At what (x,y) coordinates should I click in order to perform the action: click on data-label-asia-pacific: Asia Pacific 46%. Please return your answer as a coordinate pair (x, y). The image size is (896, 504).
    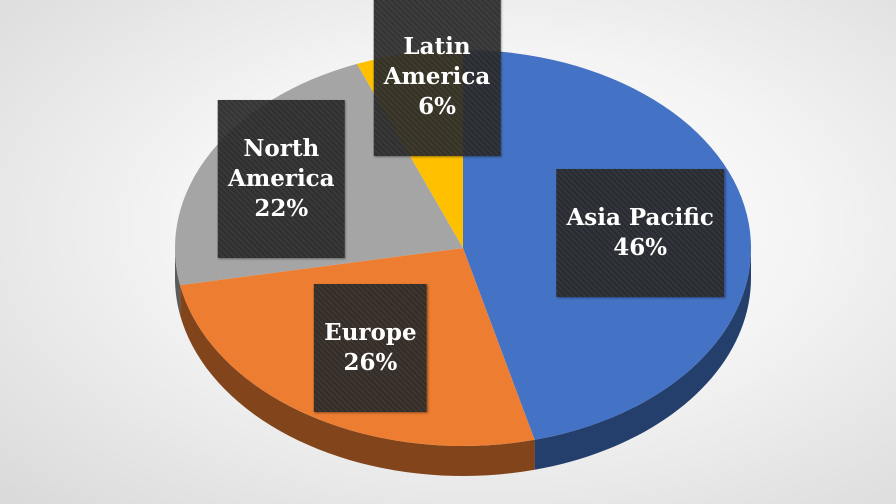
    Looking at the image, I should click on (640, 232).